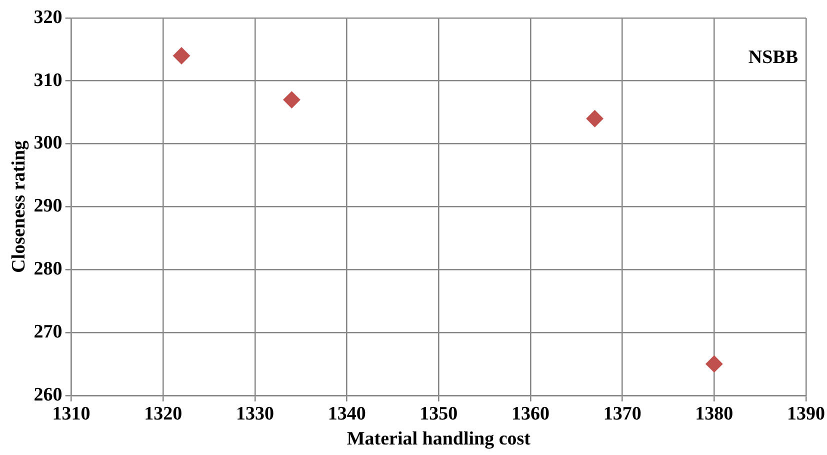 The height and width of the screenshot is (455, 827). Describe the element at coordinates (163, 414) in the screenshot. I see `x-tick-label: 1320` at that location.